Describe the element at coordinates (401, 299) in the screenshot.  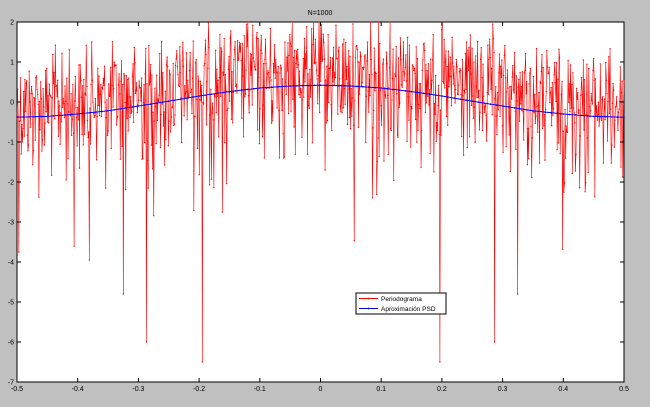
I see `legend-label-periodograma: Periodograma` at that location.